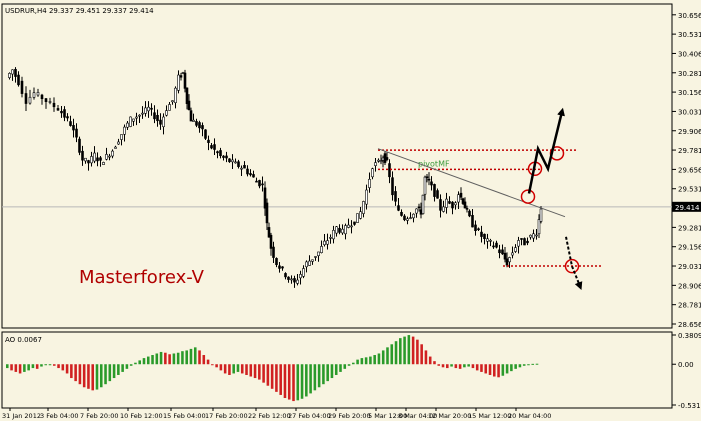  I want to click on price-y-tick-label: 30.531, so click(689, 35).